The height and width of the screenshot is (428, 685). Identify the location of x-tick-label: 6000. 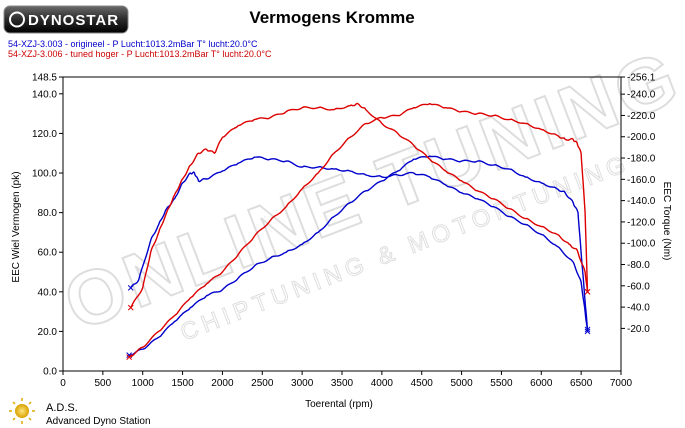
(541, 383).